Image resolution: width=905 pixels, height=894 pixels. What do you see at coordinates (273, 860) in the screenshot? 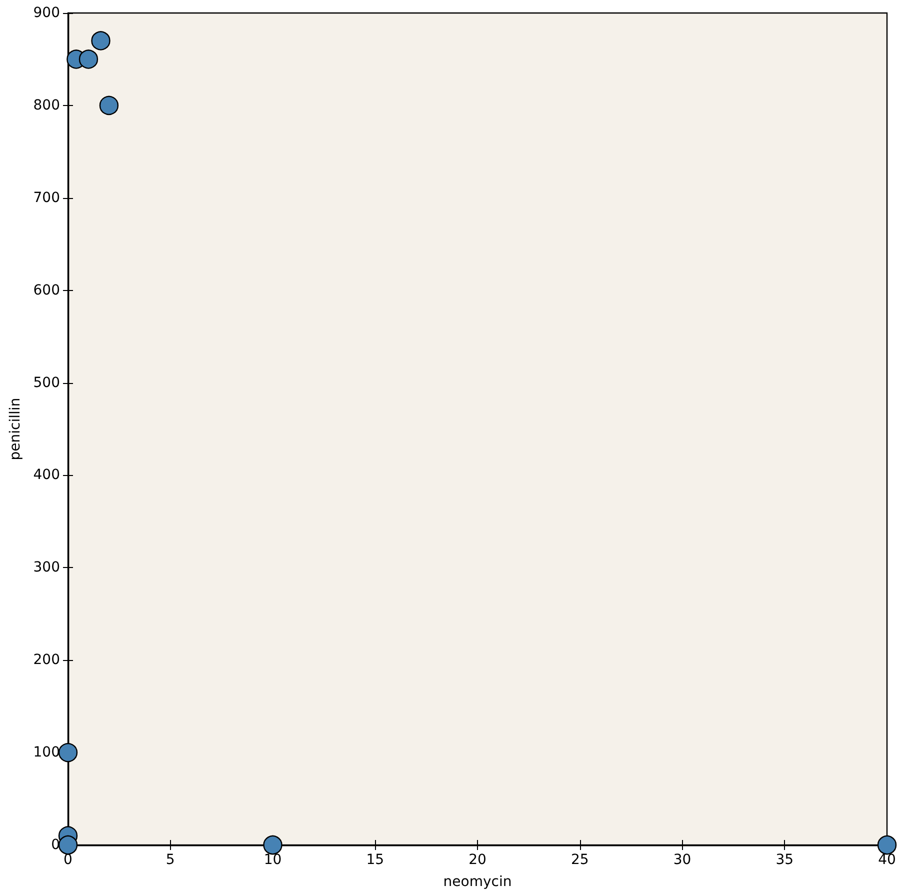
I see `x-tick-label: 10` at bounding box center [273, 860].